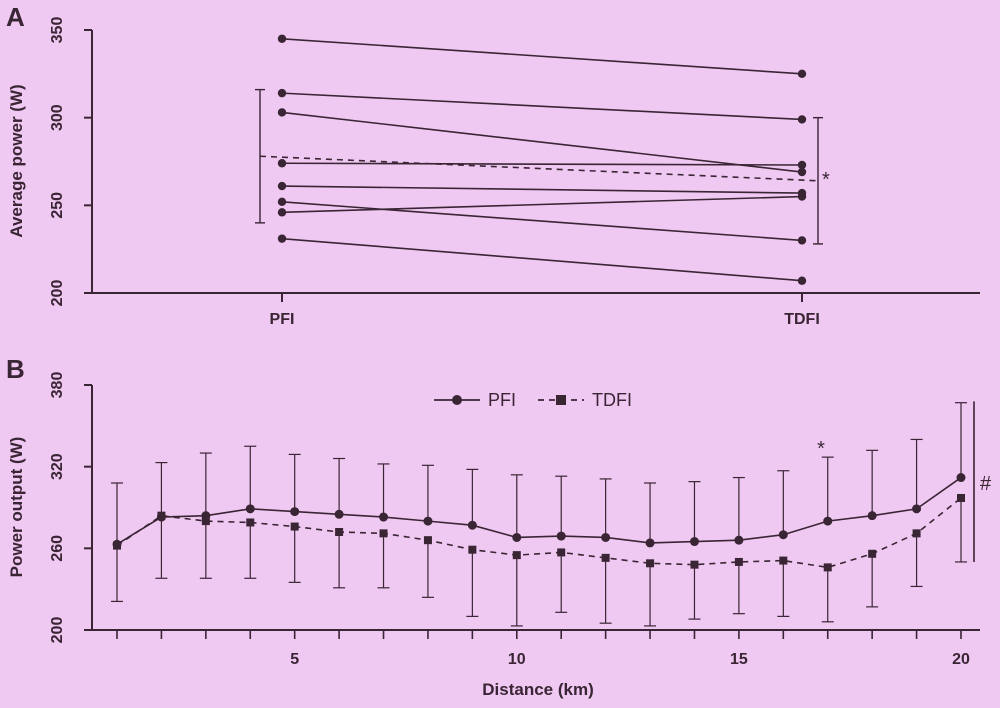 The image size is (1000, 708). What do you see at coordinates (57, 548) in the screenshot?
I see `panel-b-y-tick-label-1: 260` at bounding box center [57, 548].